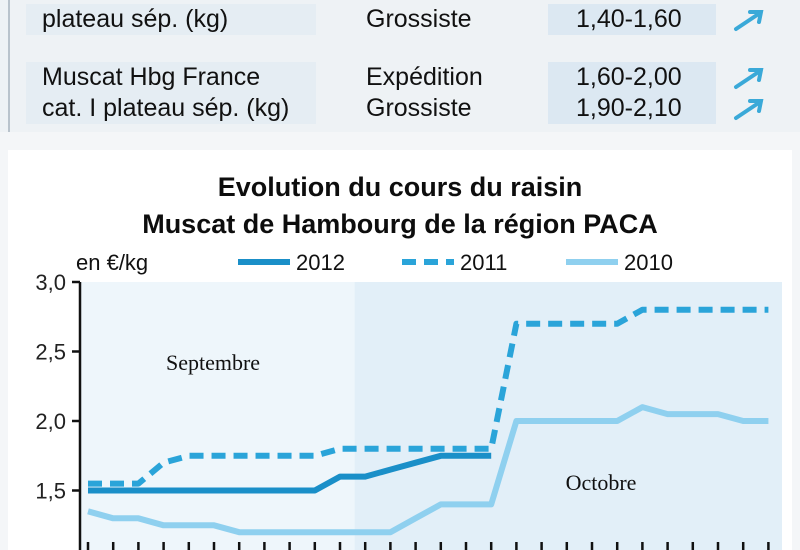  What do you see at coordinates (50, 549) in the screenshot?
I see `y-tick-label: 1,0` at bounding box center [50, 549].